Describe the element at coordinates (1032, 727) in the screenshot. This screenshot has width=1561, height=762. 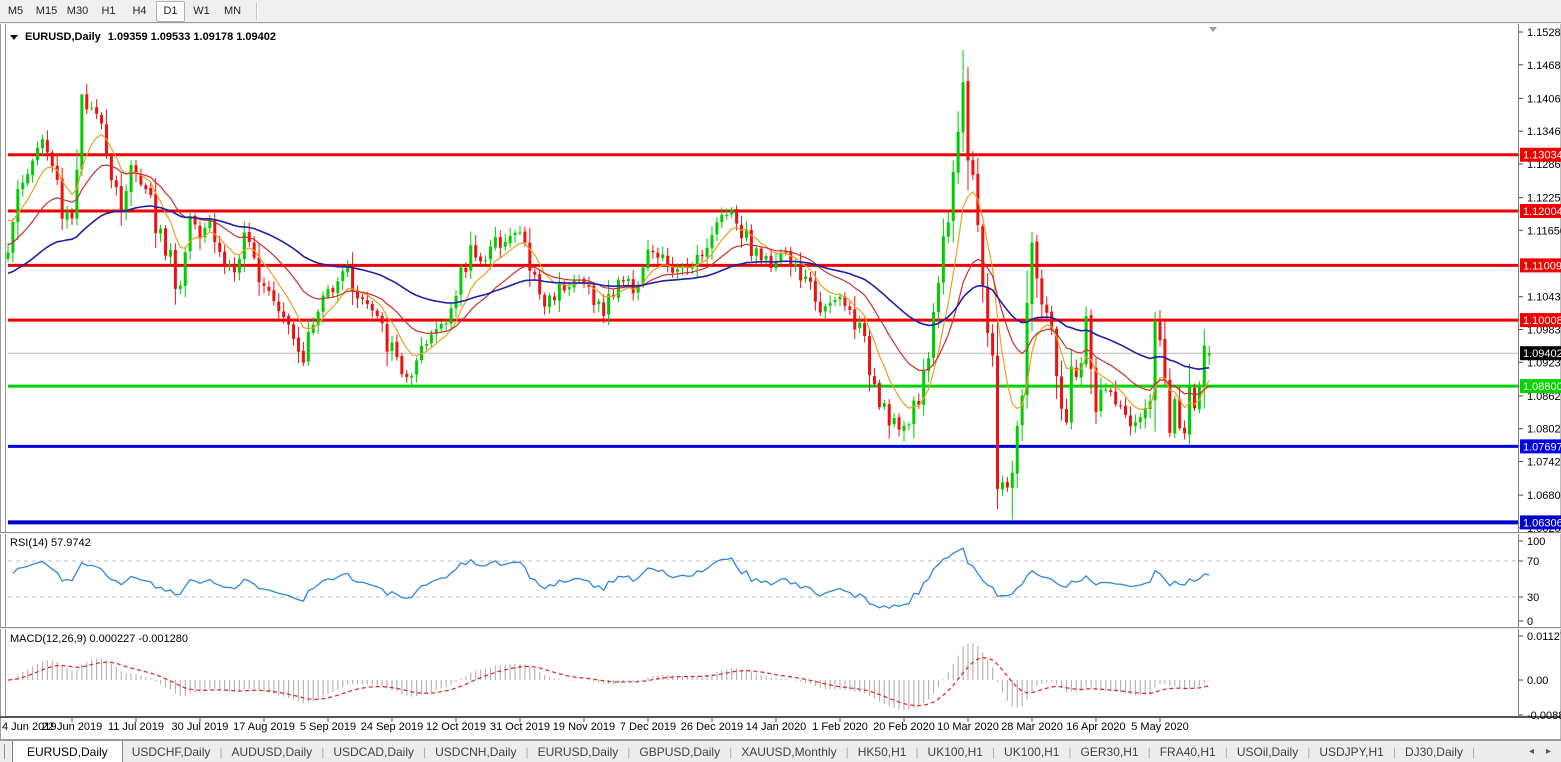
I see `date-label: 28 Mar 2020` at that location.